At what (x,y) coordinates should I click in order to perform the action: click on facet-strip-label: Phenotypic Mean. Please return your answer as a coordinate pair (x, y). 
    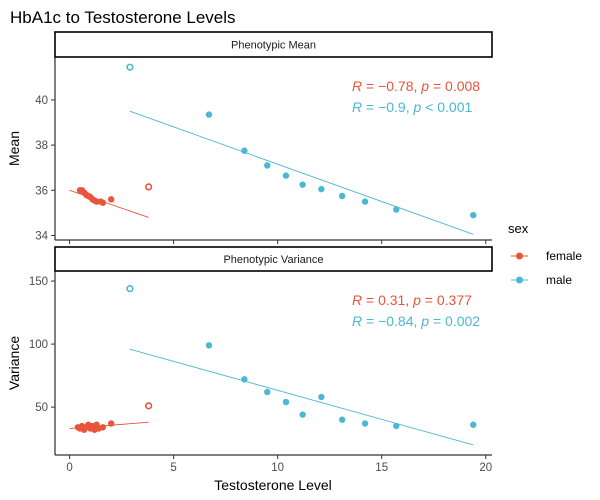
    Looking at the image, I should click on (273, 46).